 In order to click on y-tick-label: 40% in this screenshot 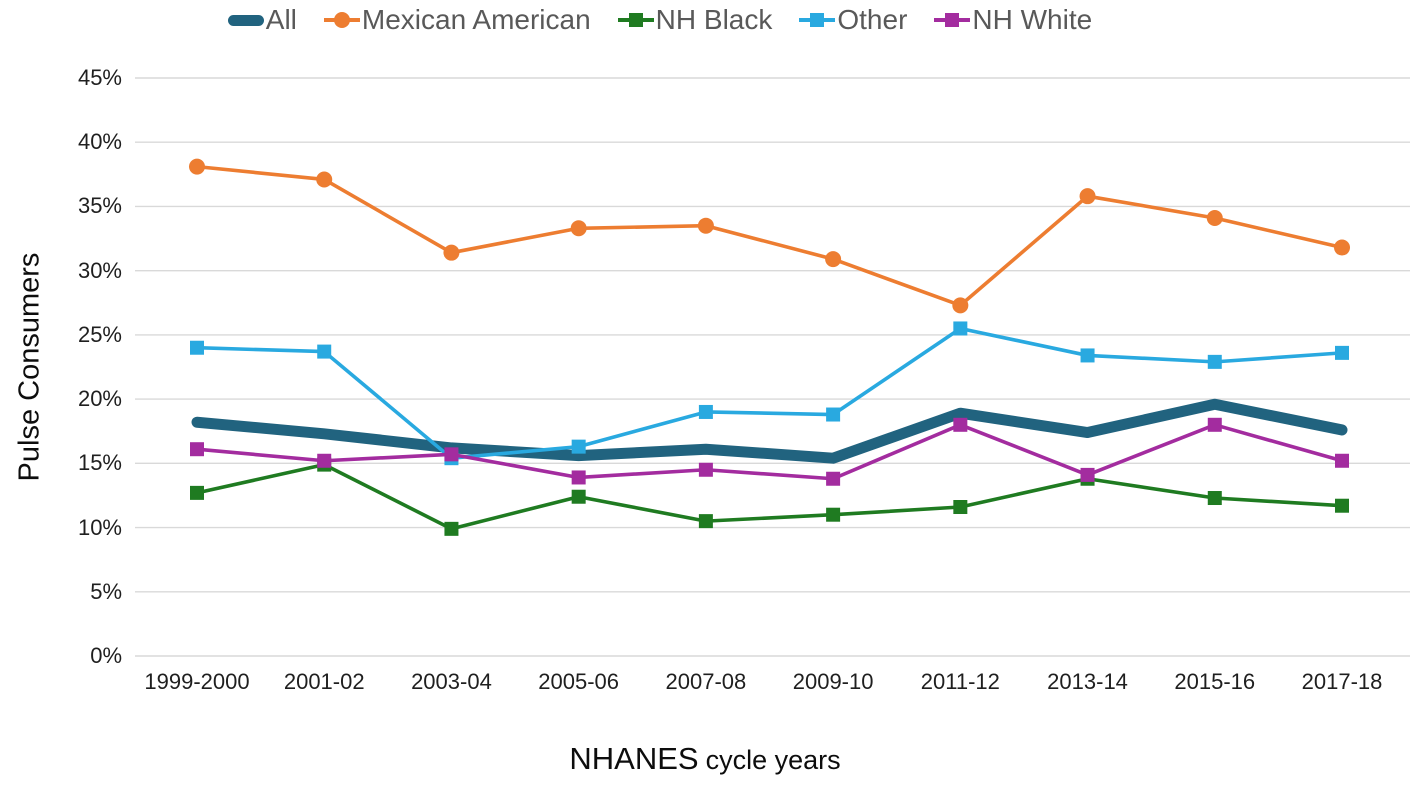, I will do `click(99, 142)`.